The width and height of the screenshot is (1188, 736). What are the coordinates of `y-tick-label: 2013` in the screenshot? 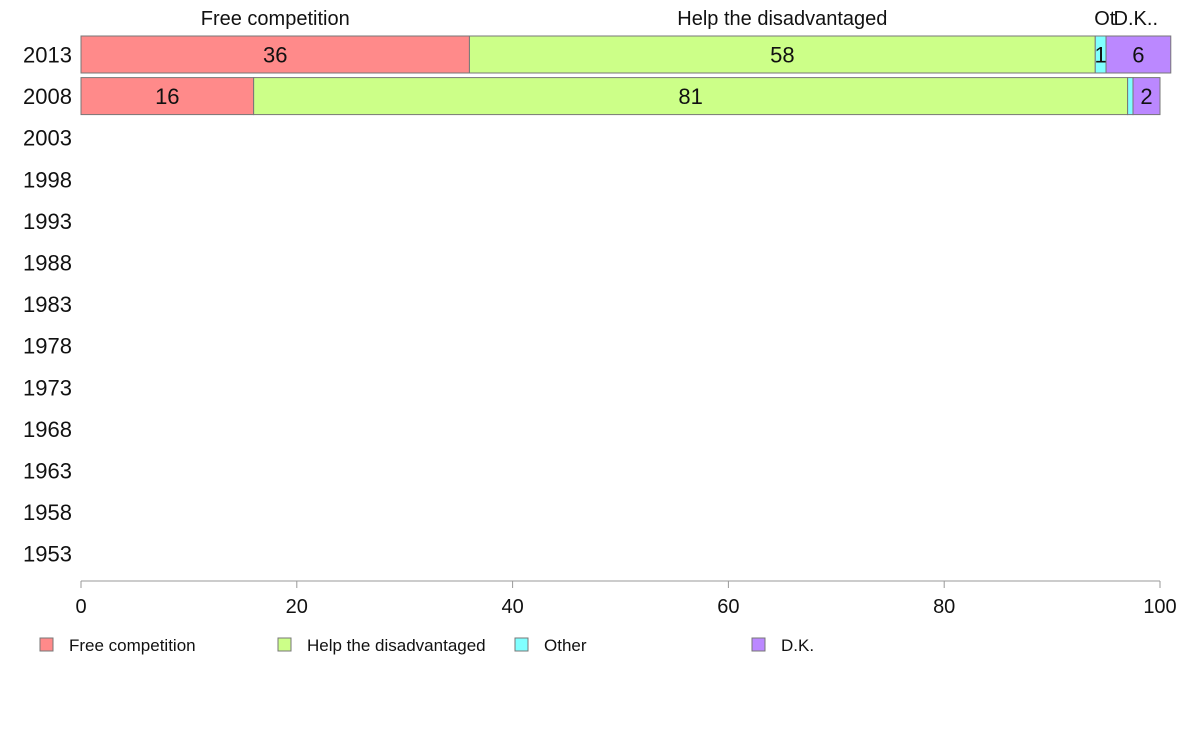 It's located at (47, 55).